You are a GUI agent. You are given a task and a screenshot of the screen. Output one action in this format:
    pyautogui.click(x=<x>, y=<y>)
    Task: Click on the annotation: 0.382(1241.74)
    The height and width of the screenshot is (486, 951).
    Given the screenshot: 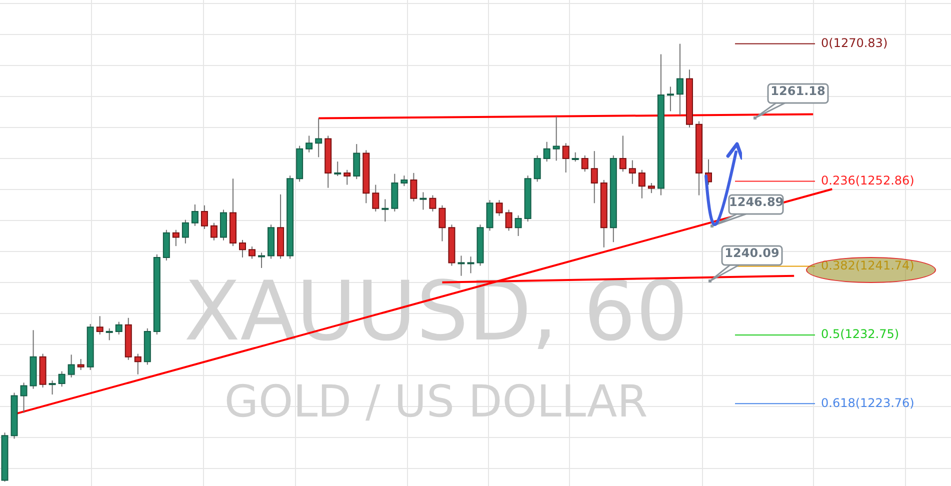 What is the action you would take?
    pyautogui.click(x=867, y=265)
    